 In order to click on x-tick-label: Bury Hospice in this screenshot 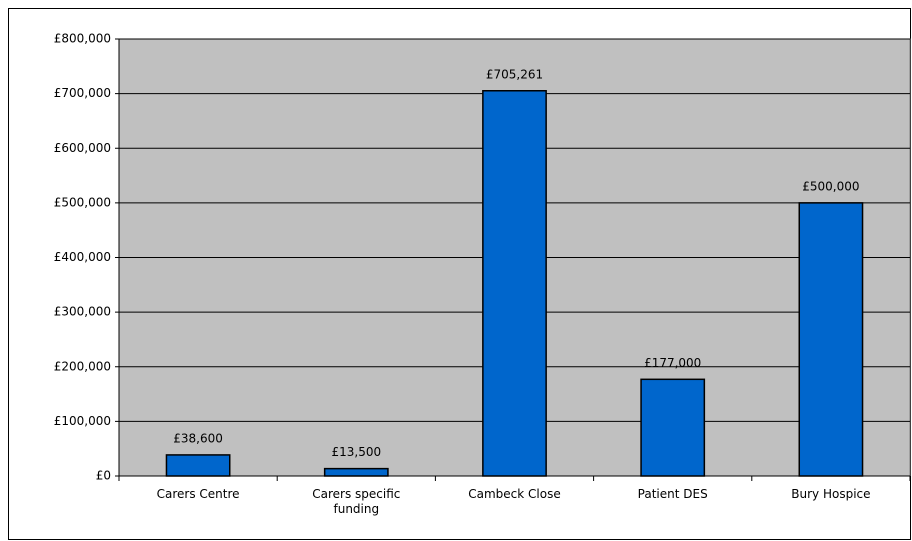, I will do `click(831, 494)`.